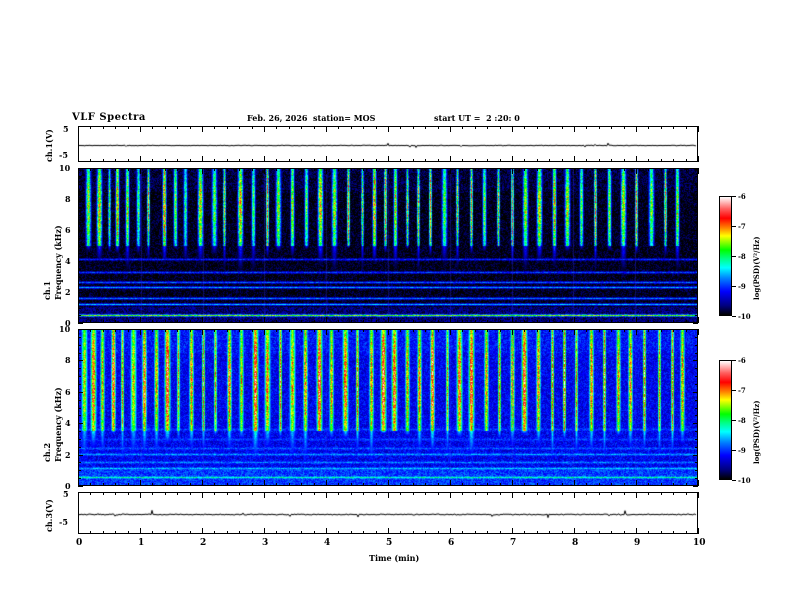 The image size is (792, 612). What do you see at coordinates (725, 256) in the screenshot?
I see `colorbar-ch1` at bounding box center [725, 256].